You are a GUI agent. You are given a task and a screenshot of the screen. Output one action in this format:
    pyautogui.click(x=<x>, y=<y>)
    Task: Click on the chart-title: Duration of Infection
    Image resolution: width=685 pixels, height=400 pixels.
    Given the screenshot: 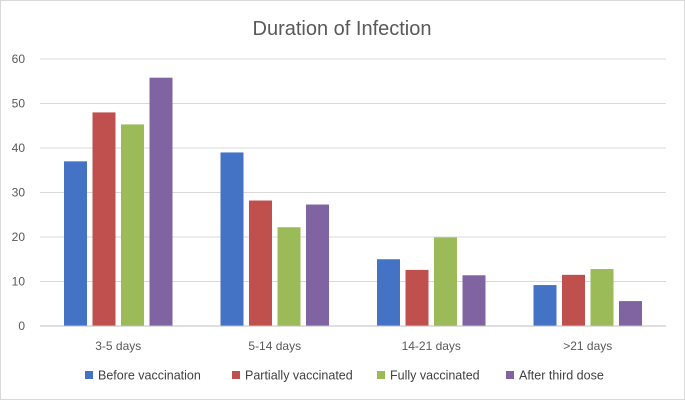 What is the action you would take?
    pyautogui.click(x=342, y=29)
    